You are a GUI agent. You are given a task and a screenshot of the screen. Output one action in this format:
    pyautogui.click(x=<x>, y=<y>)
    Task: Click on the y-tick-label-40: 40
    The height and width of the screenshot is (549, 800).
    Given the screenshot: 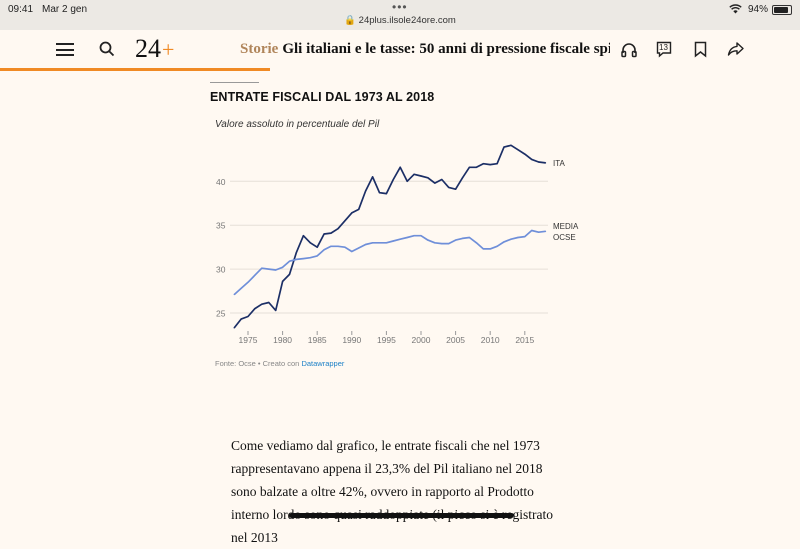 What is the action you would take?
    pyautogui.click(x=221, y=182)
    